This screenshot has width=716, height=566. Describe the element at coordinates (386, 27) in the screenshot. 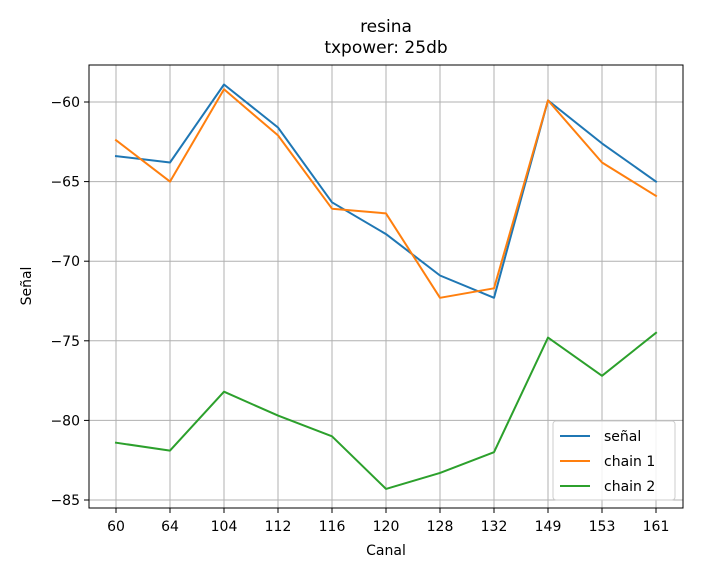

I see `chart-title: resina` at that location.